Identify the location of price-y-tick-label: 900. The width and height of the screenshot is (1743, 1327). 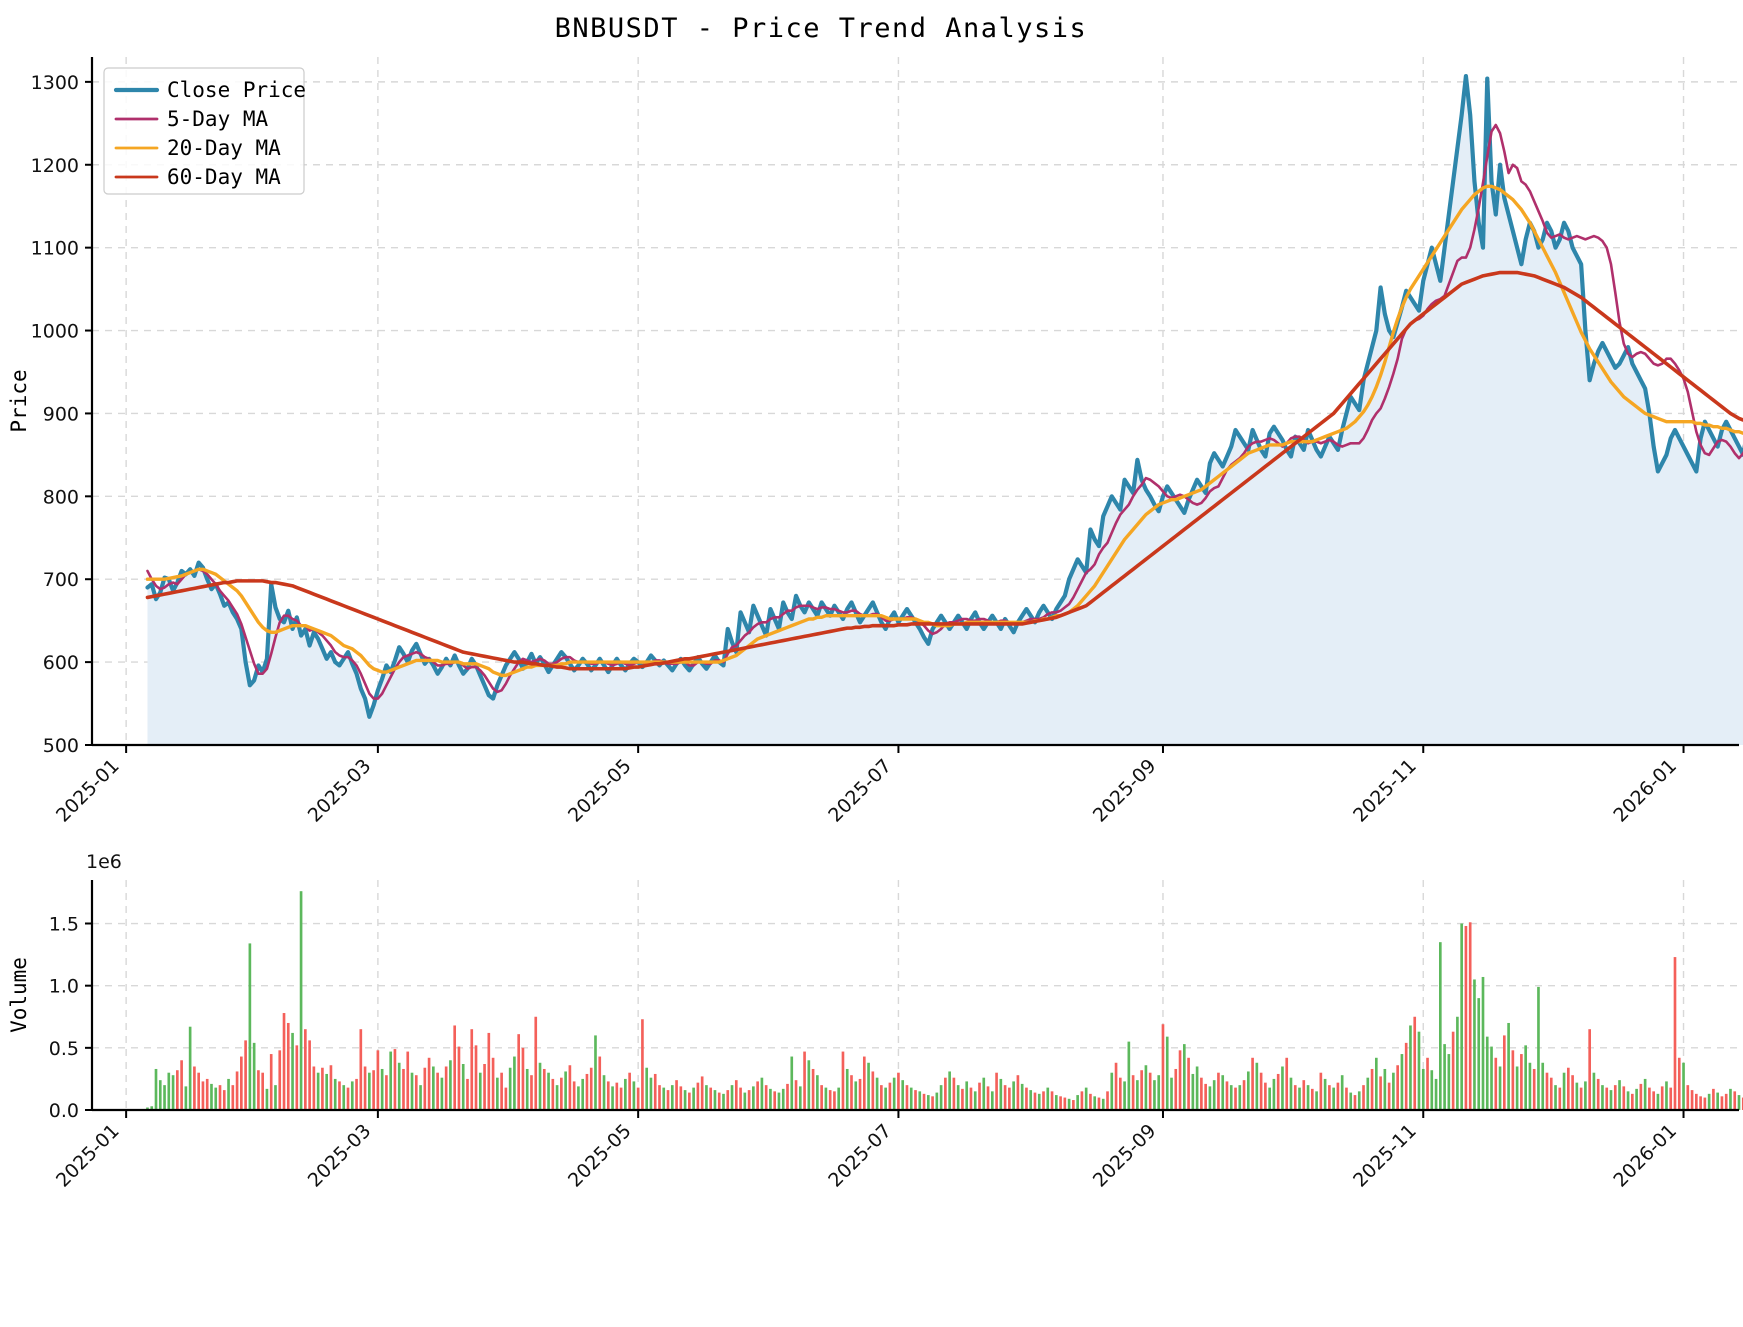
(61, 414).